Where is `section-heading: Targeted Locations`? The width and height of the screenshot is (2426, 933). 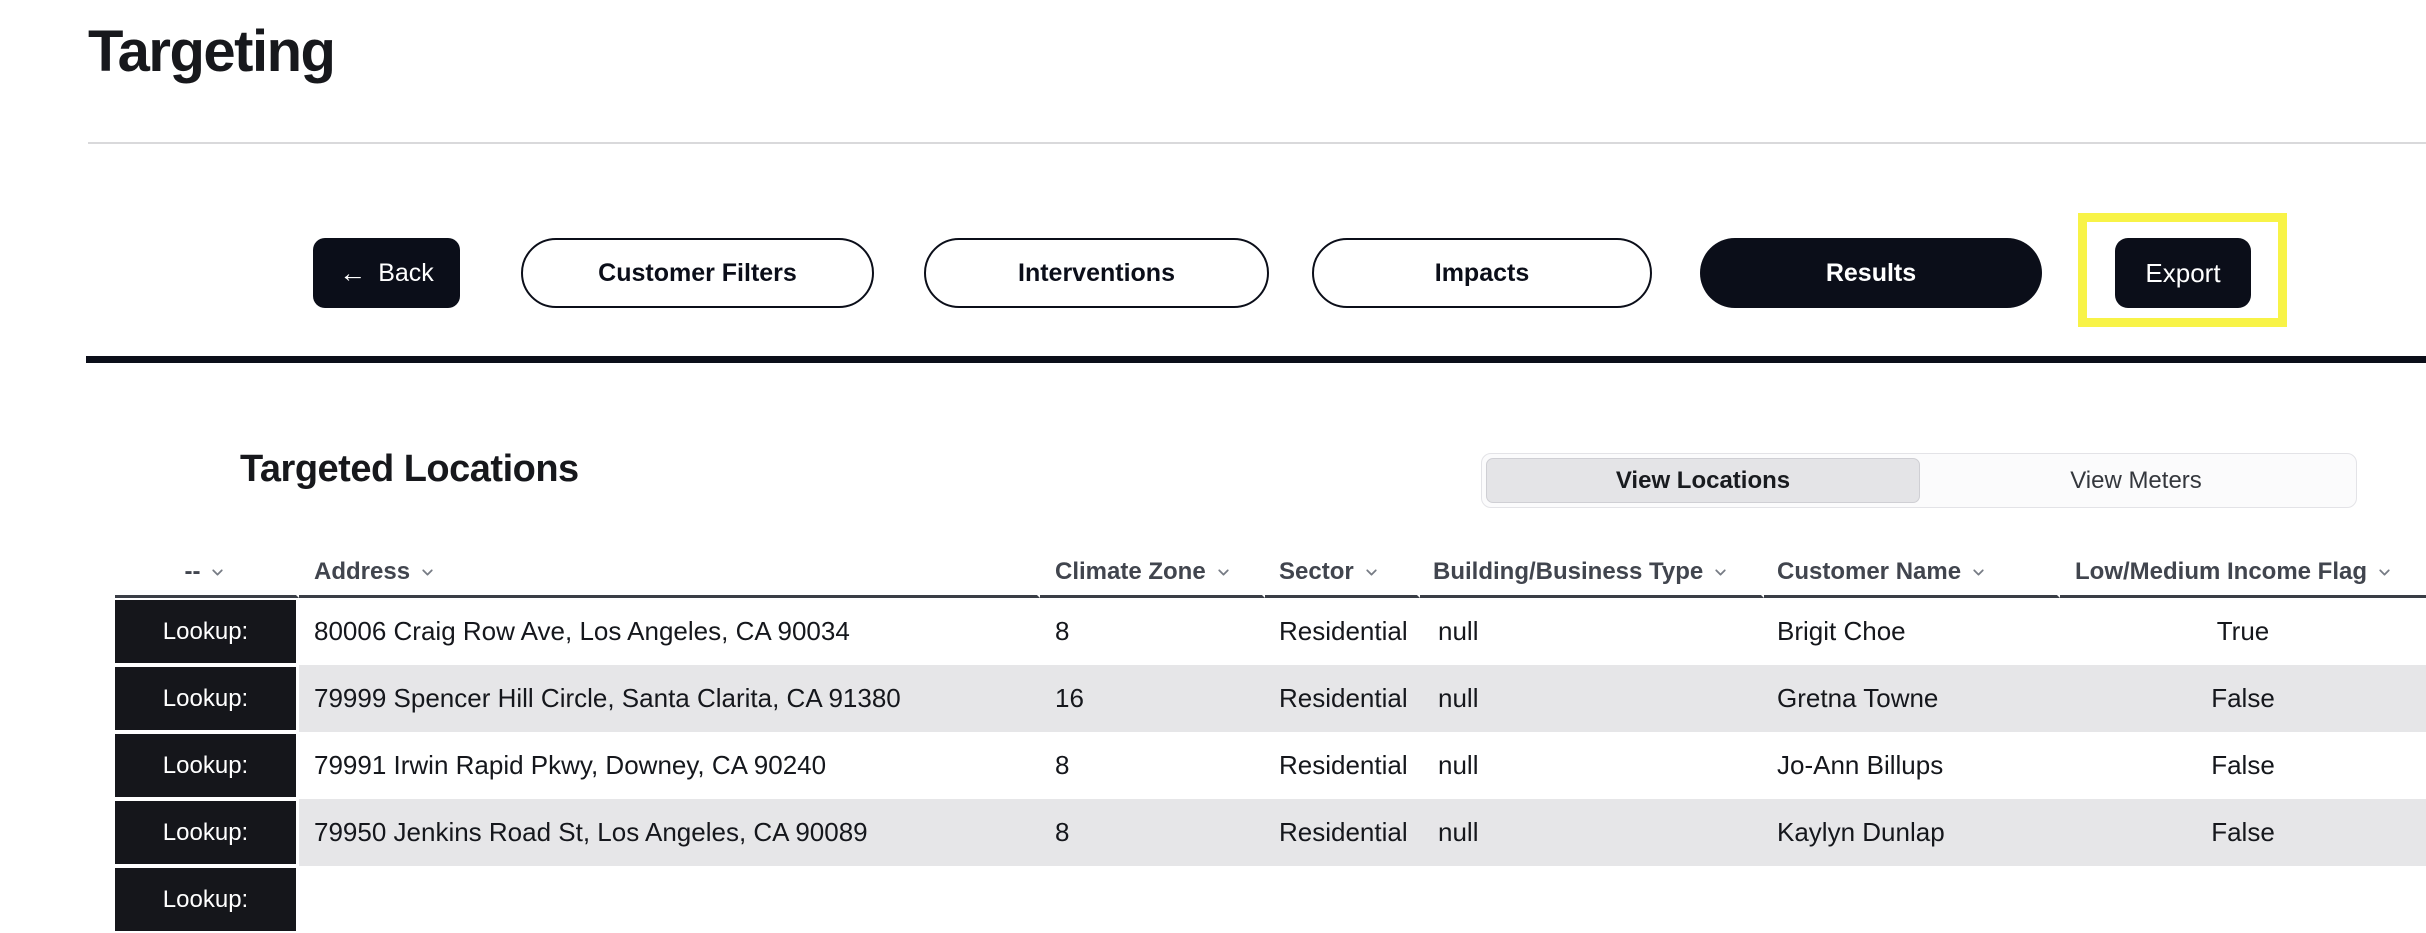 section-heading: Targeted Locations is located at coordinates (409, 469).